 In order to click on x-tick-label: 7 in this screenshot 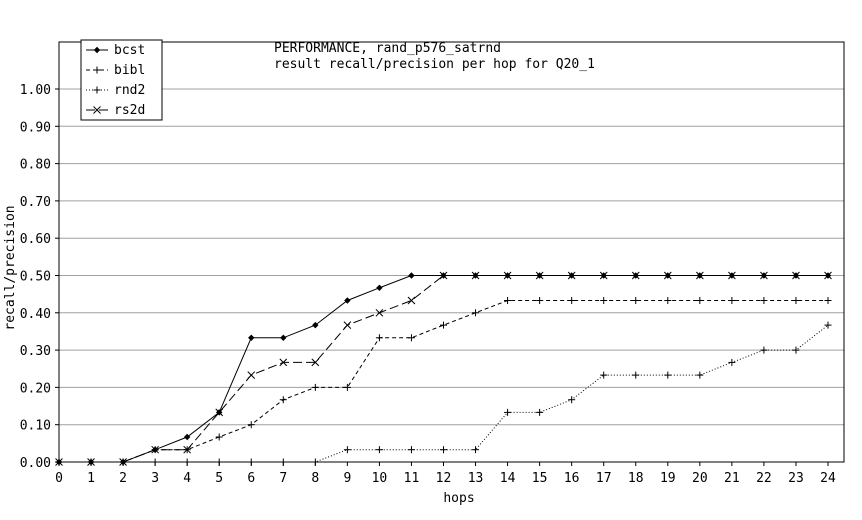, I will do `click(283, 478)`.